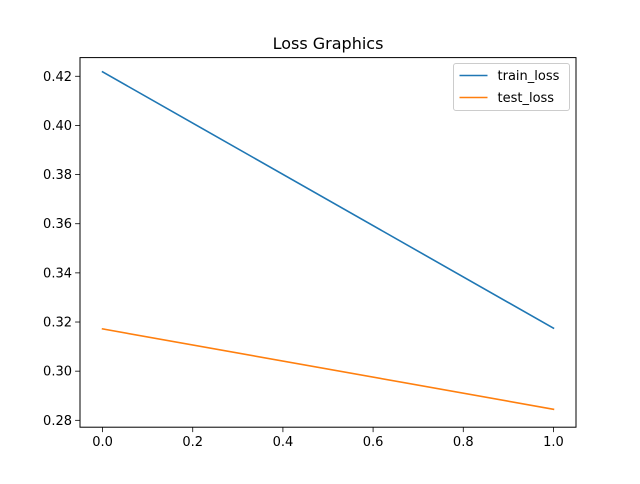  I want to click on y-tick-label: 0.30, so click(57, 372).